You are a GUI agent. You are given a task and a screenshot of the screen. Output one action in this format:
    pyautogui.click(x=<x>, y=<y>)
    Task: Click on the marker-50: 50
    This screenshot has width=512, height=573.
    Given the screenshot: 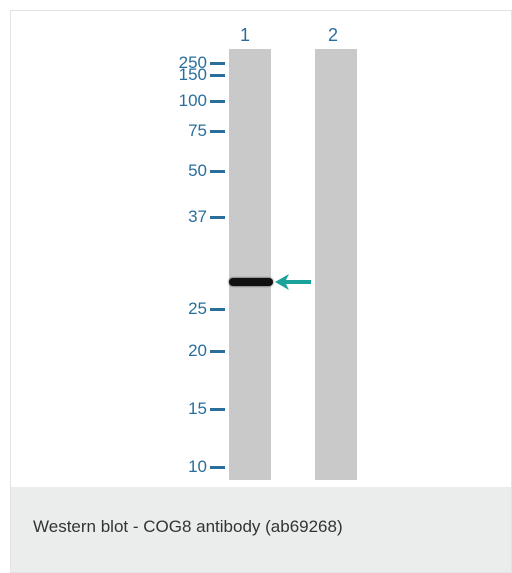 What is the action you would take?
    pyautogui.click(x=195, y=171)
    